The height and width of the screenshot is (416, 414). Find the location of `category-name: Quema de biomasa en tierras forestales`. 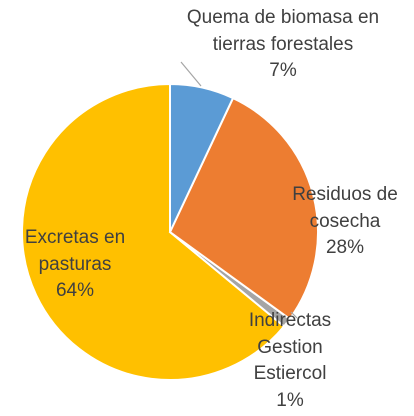

category-name: Quema de biomasa en tierras forestales is located at coordinates (283, 31).